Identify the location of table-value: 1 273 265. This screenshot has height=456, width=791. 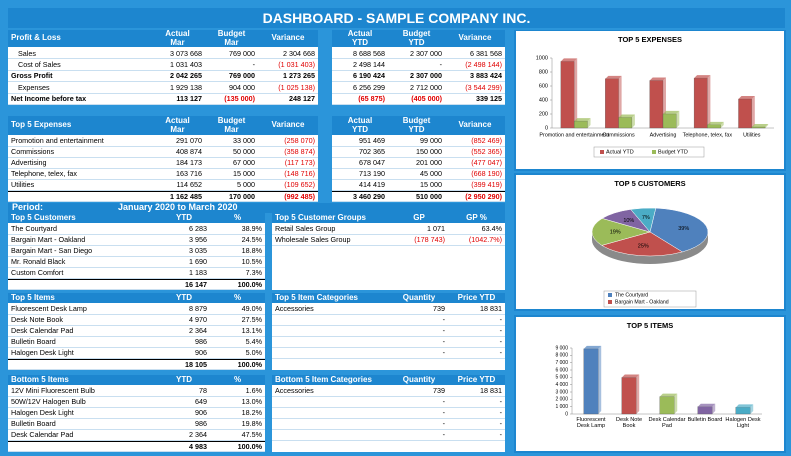
(288, 76).